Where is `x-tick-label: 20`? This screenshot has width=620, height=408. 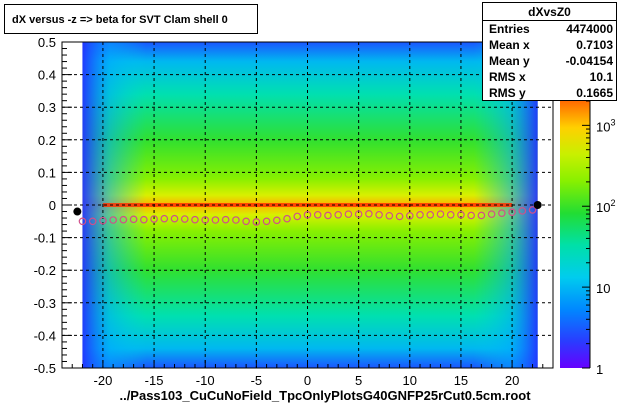 x-tick-label: 20 is located at coordinates (512, 380).